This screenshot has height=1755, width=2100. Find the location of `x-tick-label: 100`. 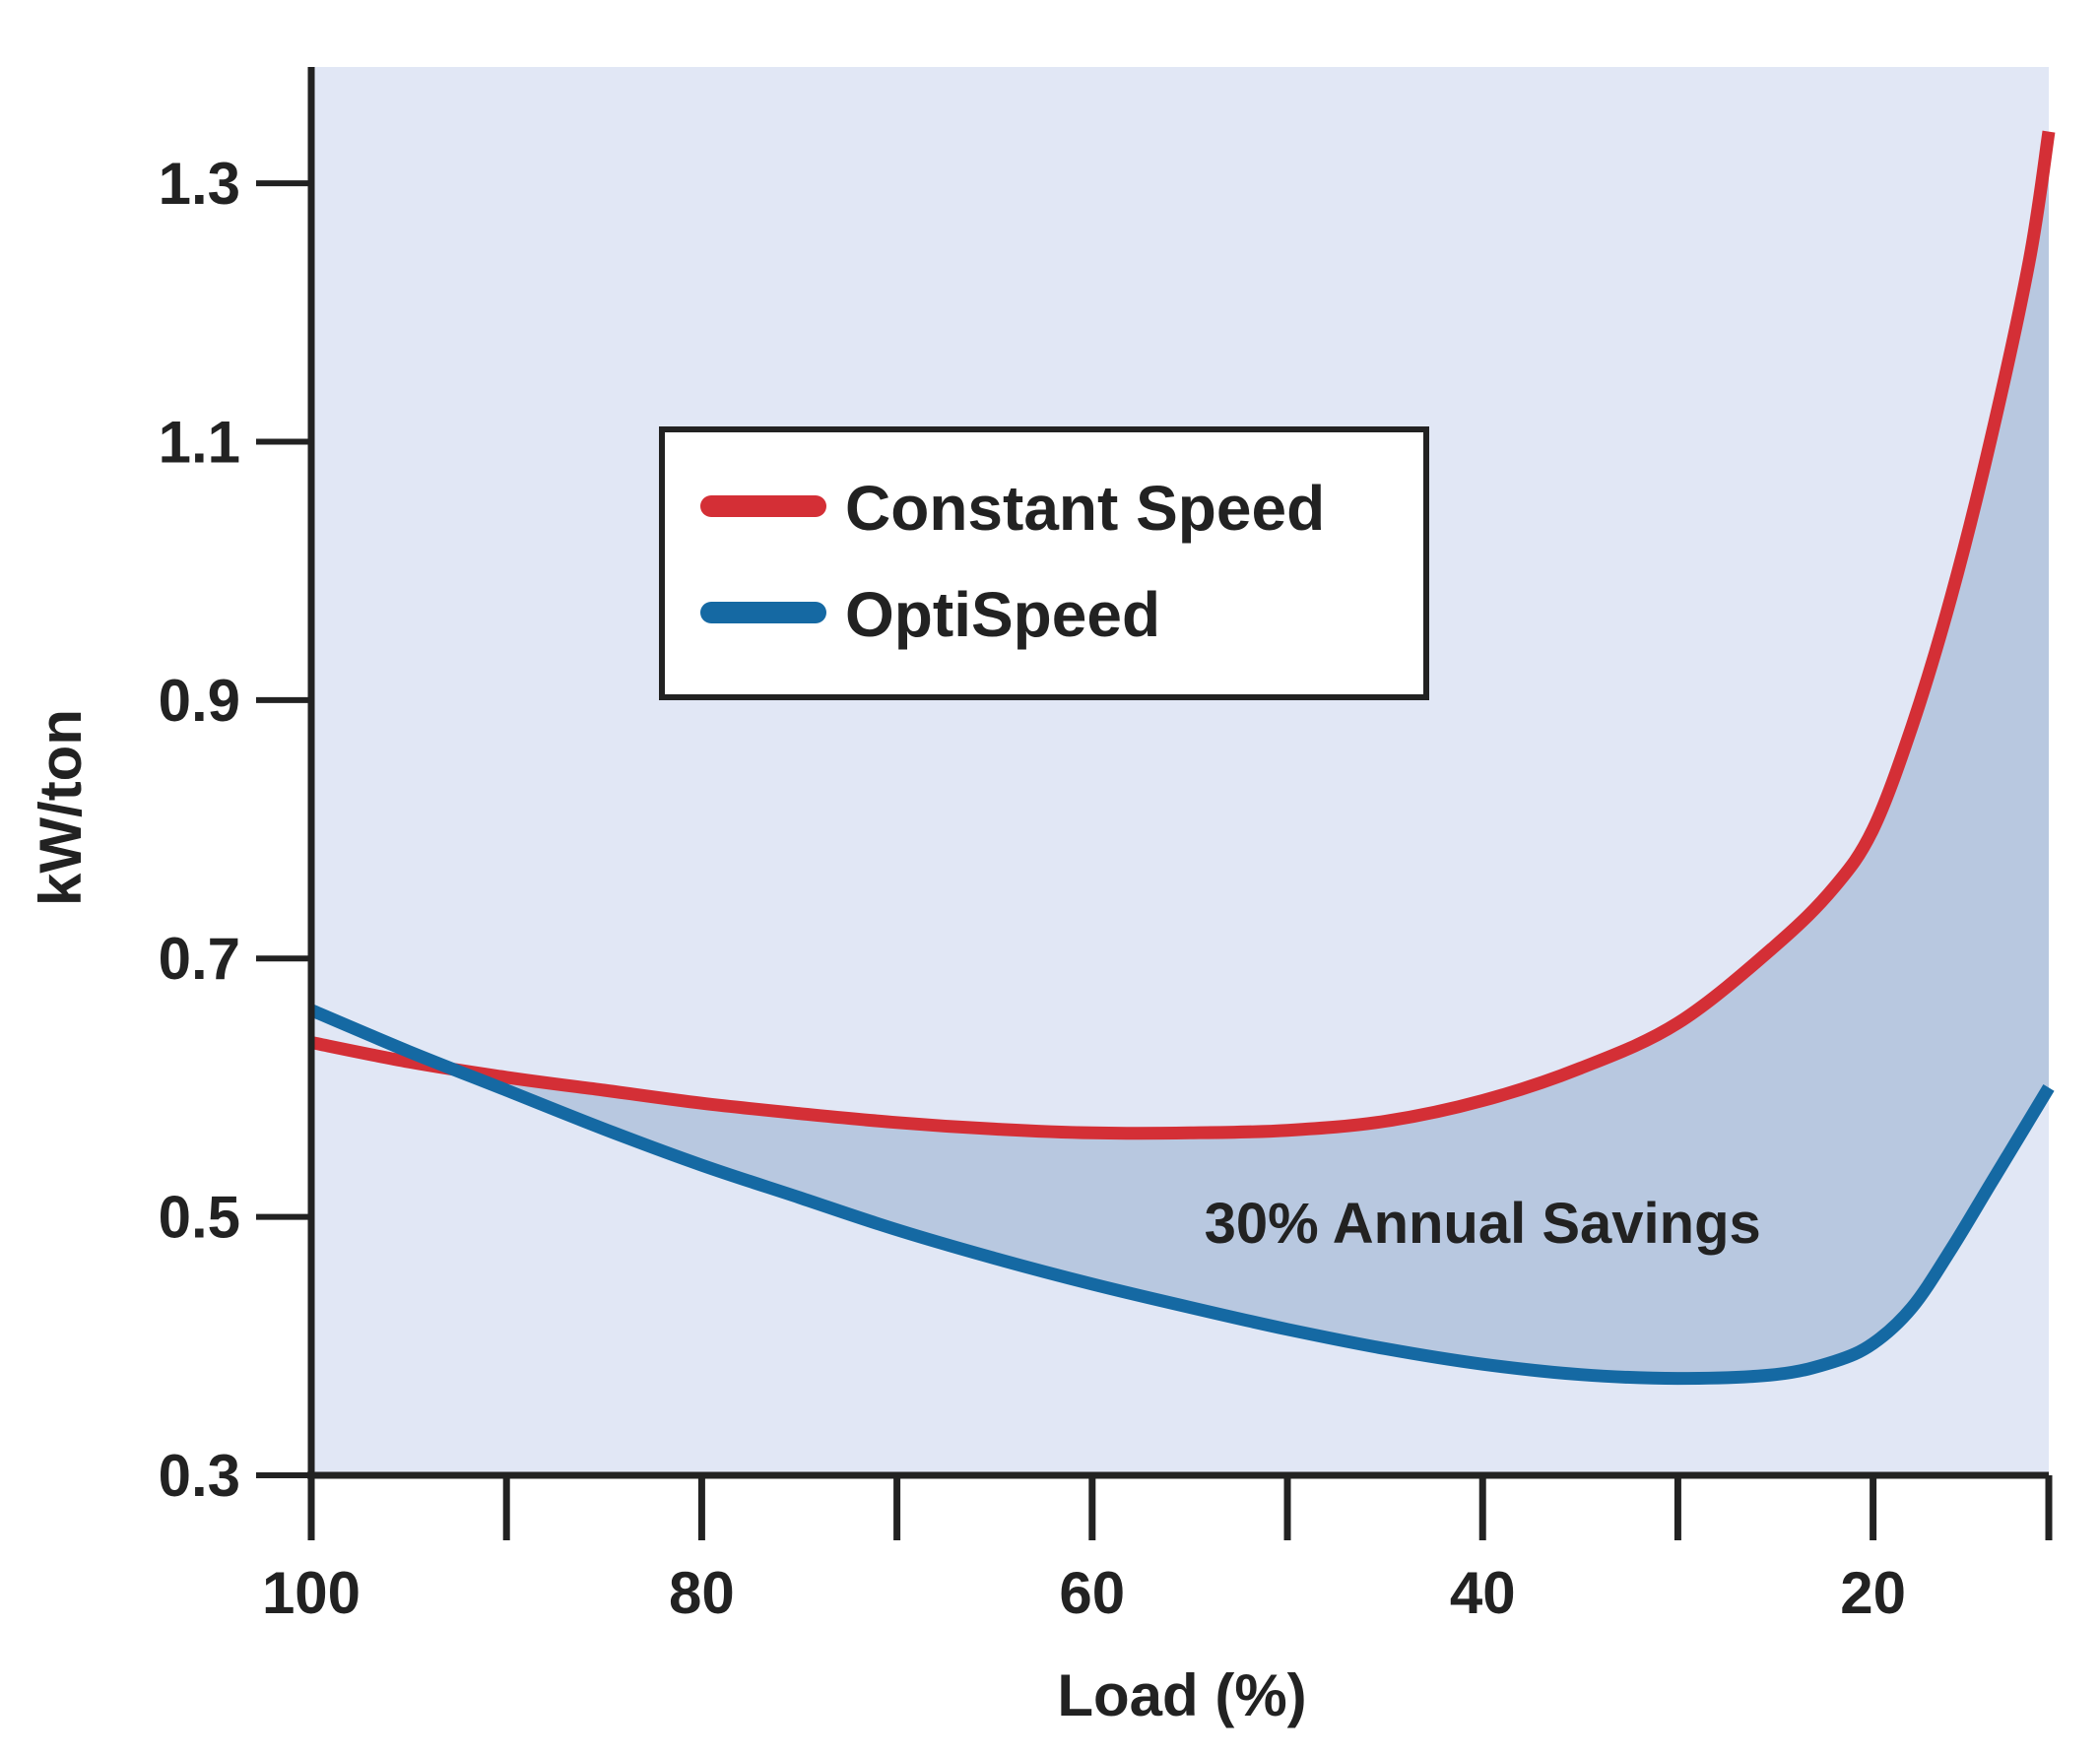

x-tick-label: 100 is located at coordinates (311, 1593).